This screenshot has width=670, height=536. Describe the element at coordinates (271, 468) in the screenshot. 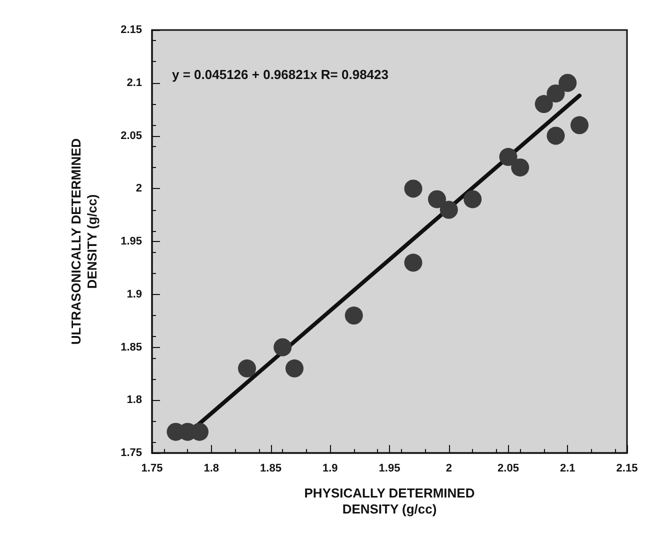

I see `x-tick-label: 1.85` at that location.